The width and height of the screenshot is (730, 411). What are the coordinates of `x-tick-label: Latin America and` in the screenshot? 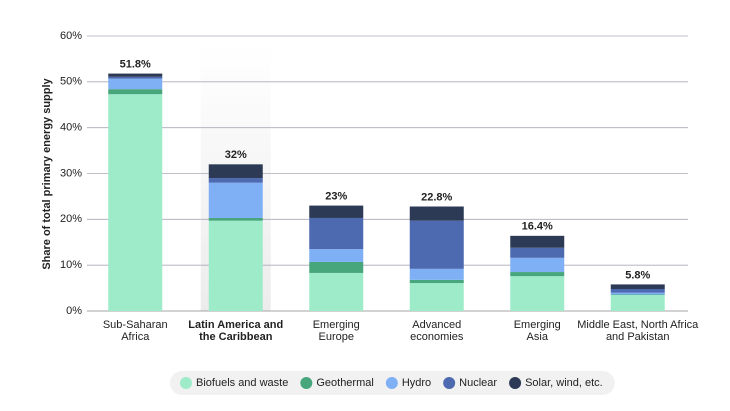 It's located at (235, 325).